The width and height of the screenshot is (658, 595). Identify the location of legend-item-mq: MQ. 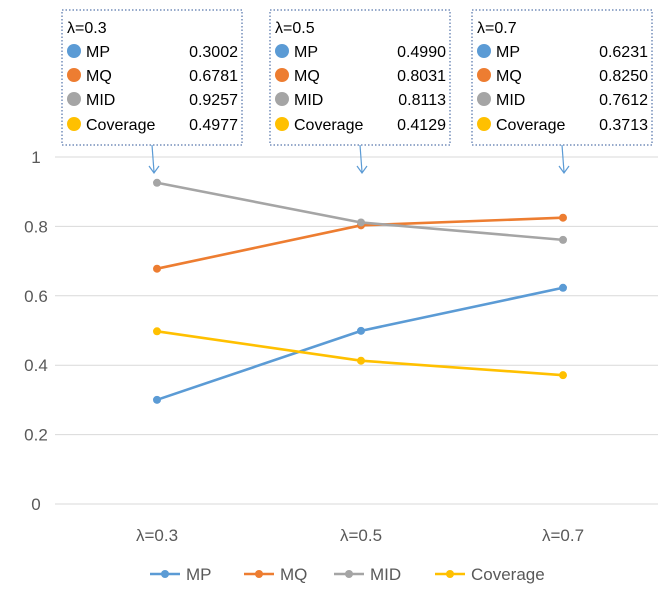
(275, 574).